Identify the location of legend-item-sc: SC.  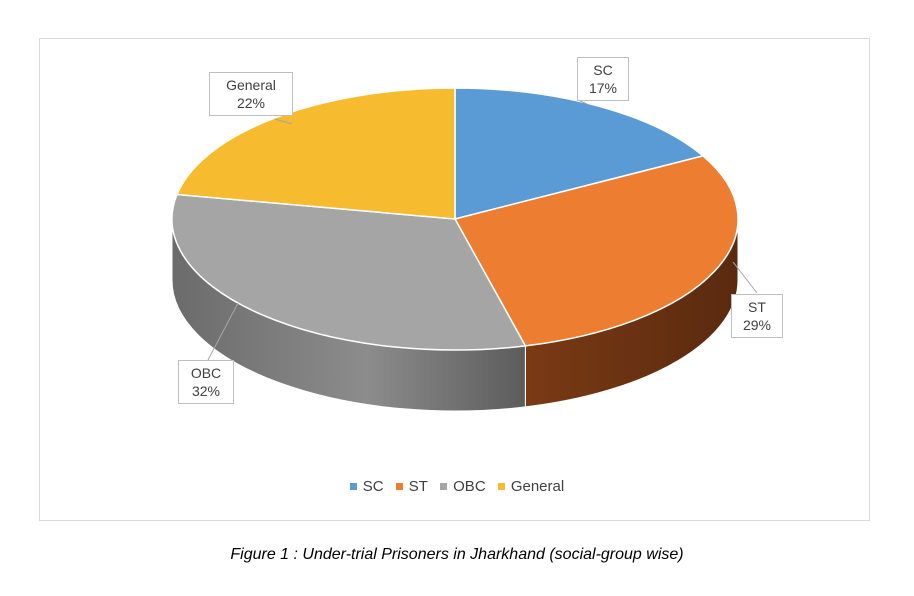
(366, 486).